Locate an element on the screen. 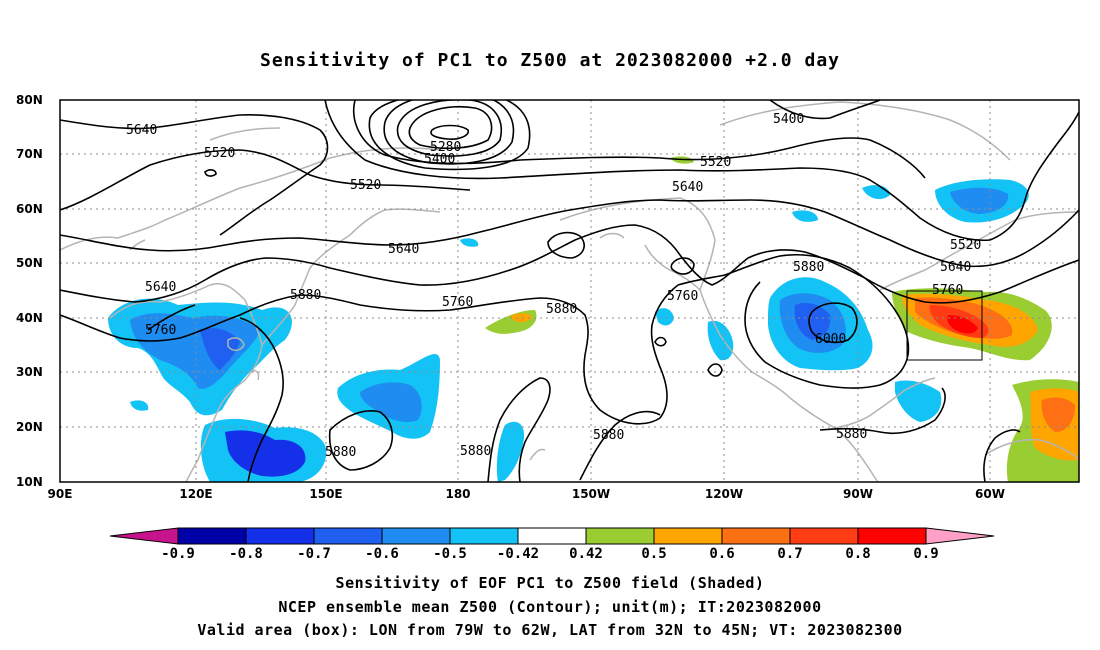  lat-label: 30N is located at coordinates (29, 372).